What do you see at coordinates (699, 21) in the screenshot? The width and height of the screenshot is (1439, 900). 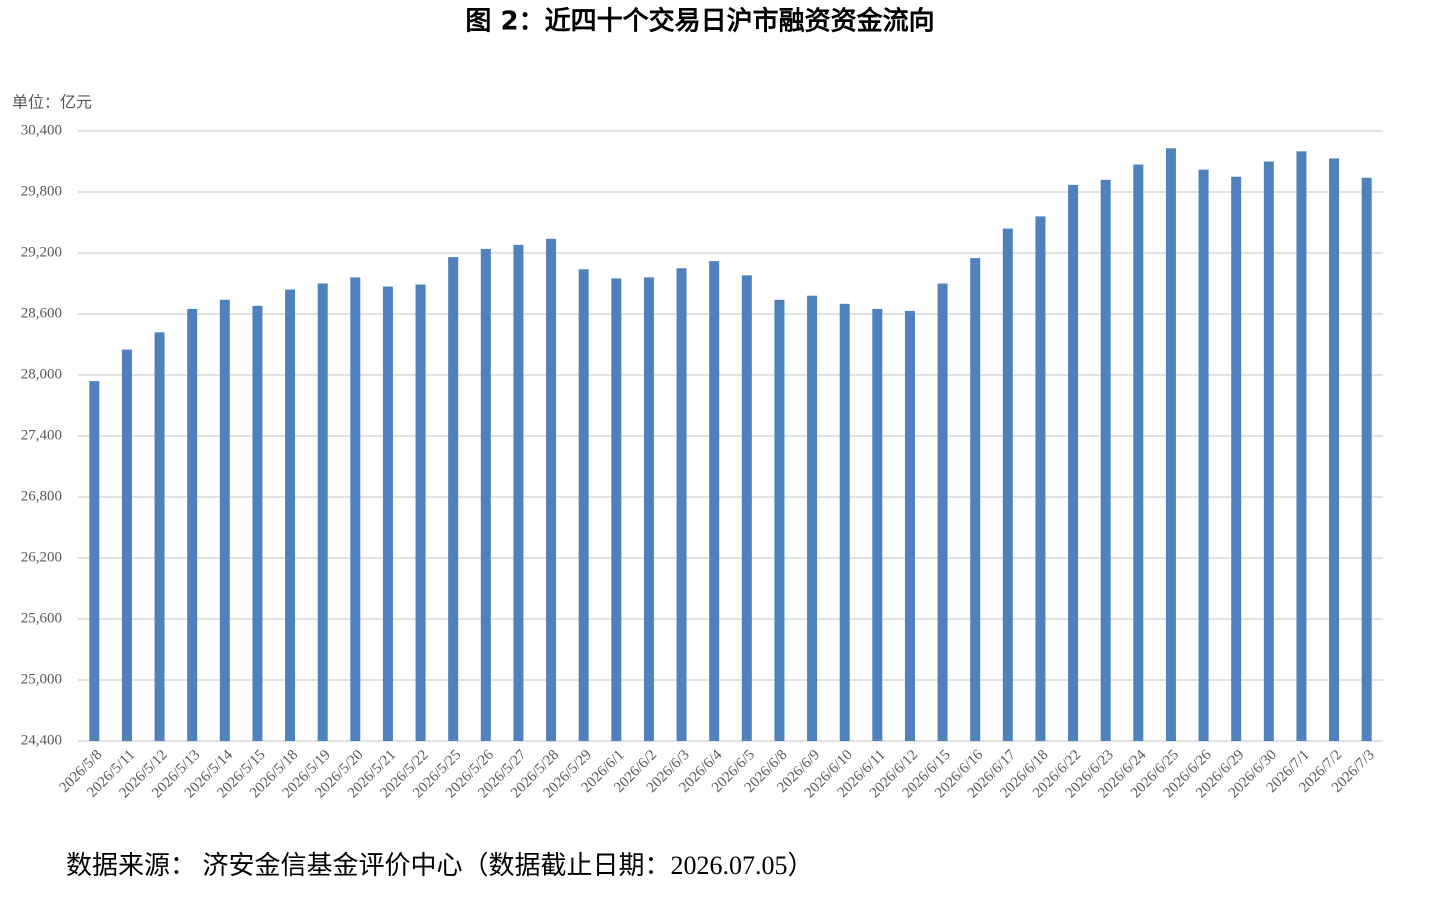 I see `chart-title: 图 2：近四十个交易日沪市融资资金流向` at bounding box center [699, 21].